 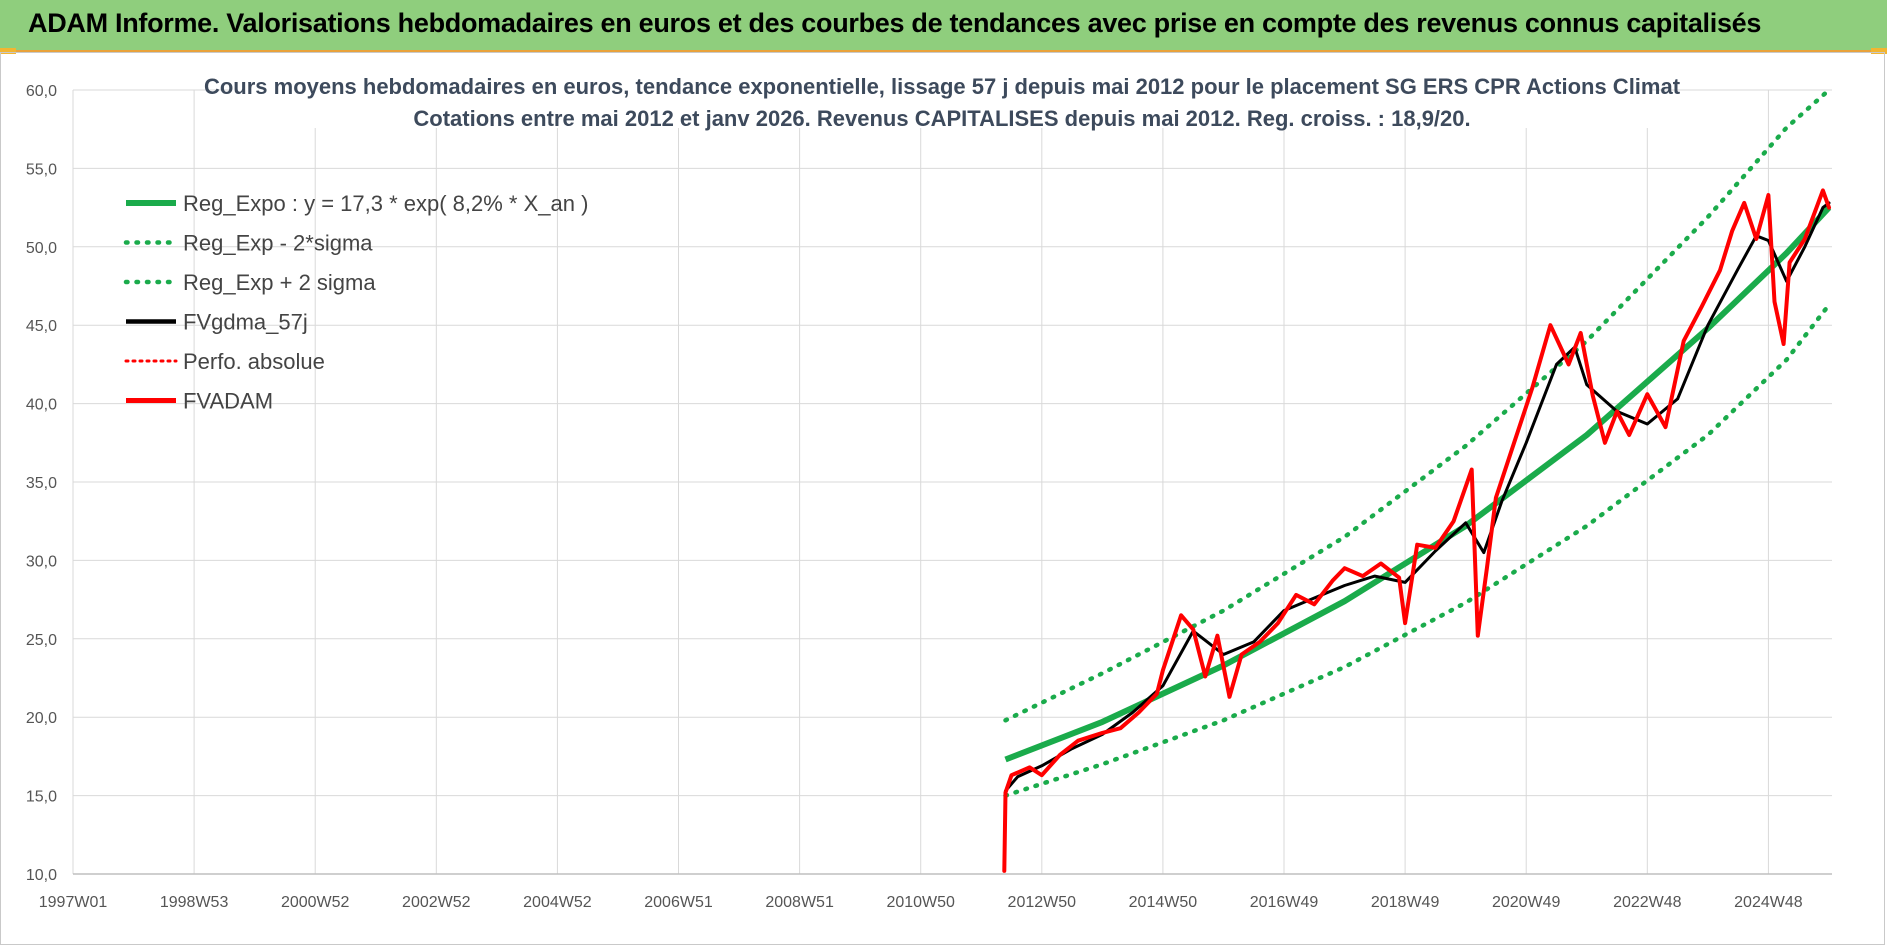 What do you see at coordinates (41, 875) in the screenshot?
I see `y-tick-label: 10,0` at bounding box center [41, 875].